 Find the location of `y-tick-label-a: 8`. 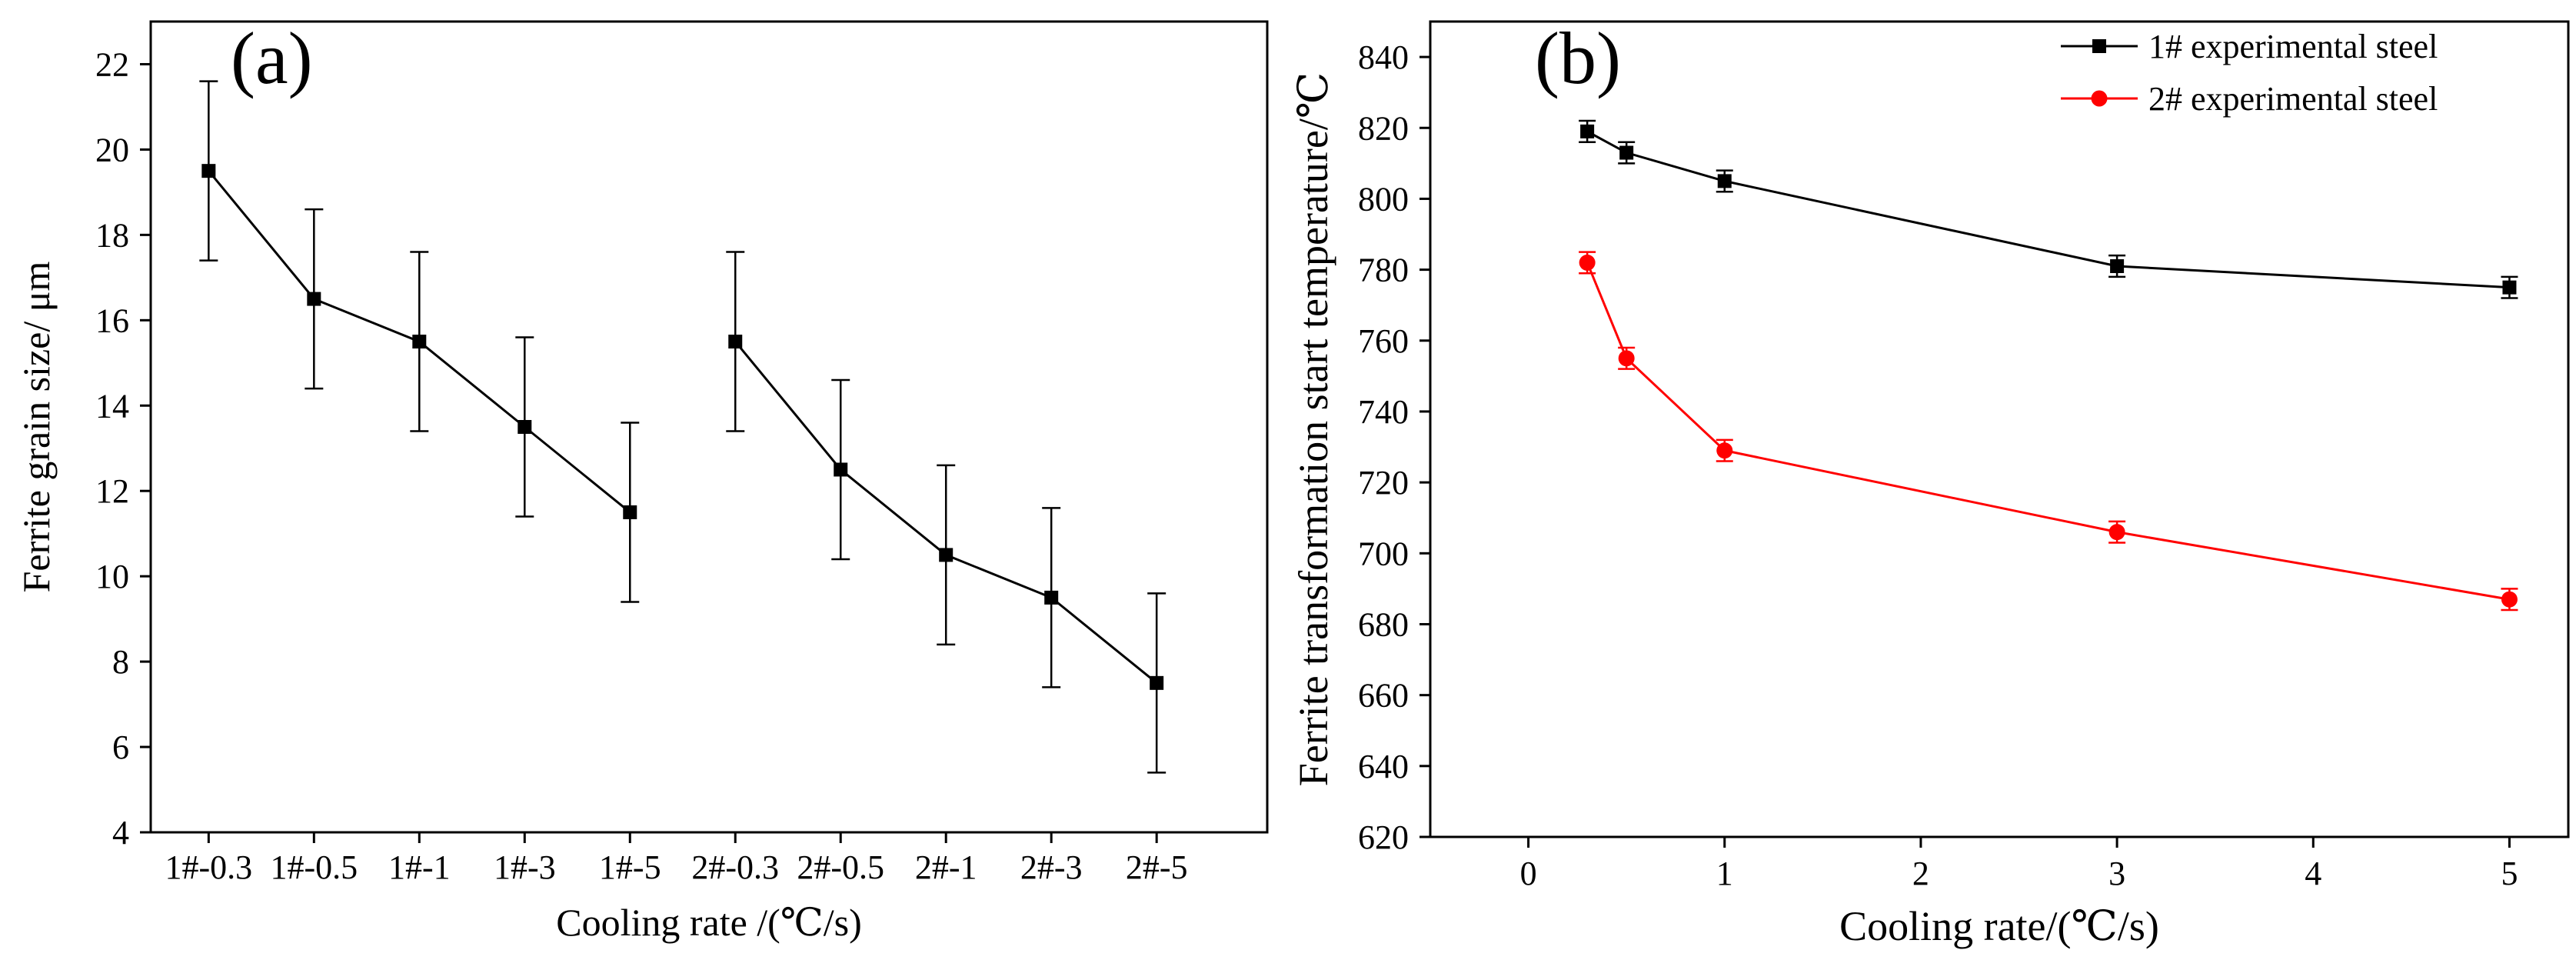

y-tick-label-a: 8 is located at coordinates (121, 662).